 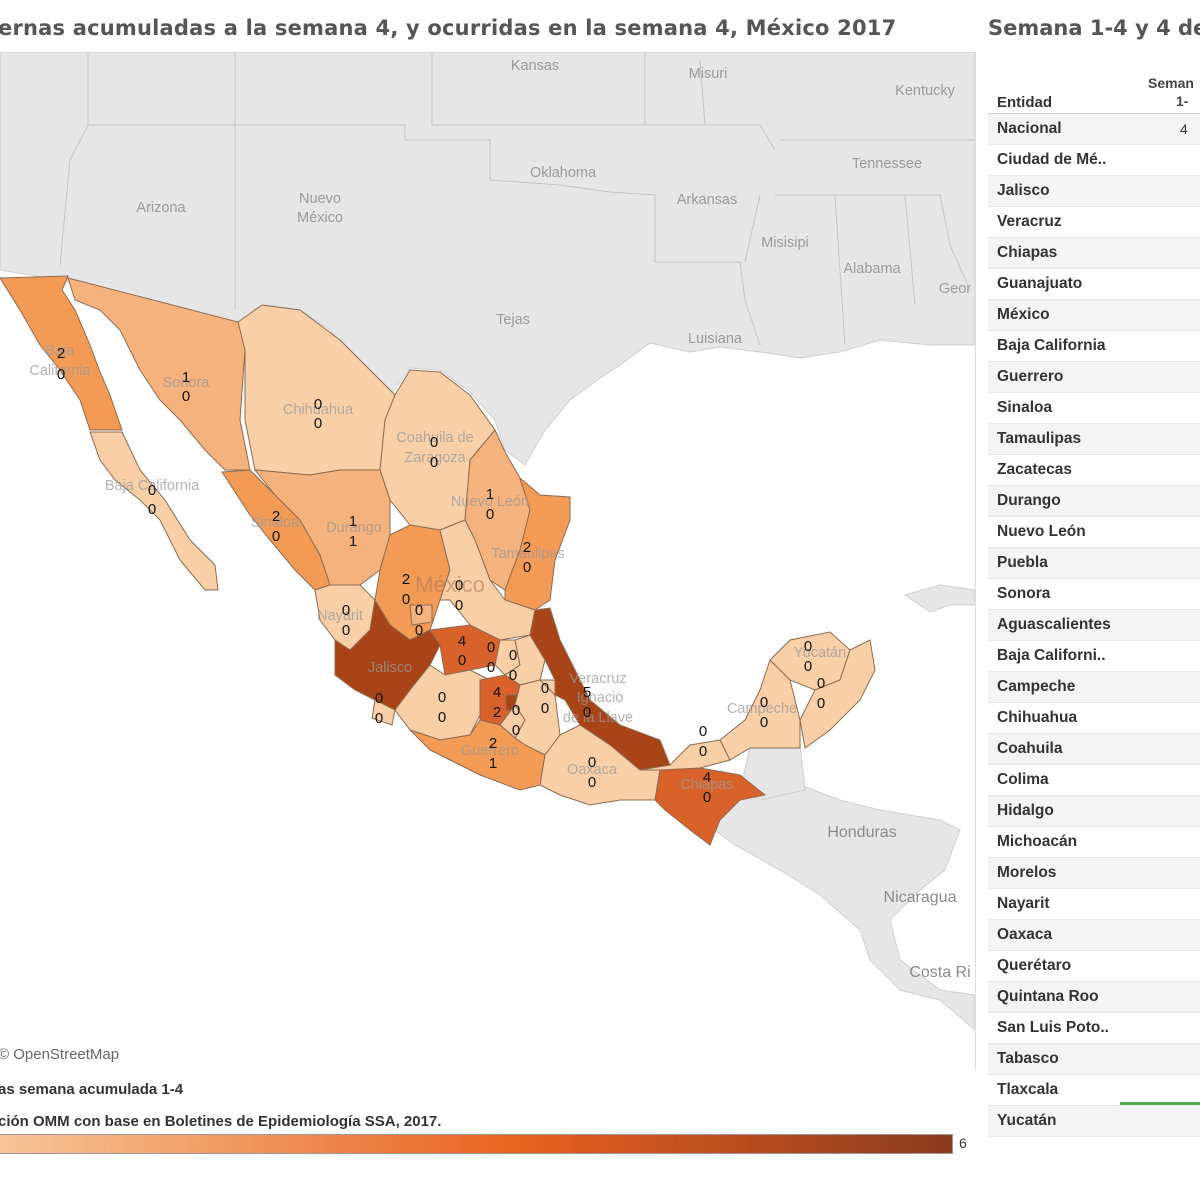 What do you see at coordinates (419, 620) in the screenshot?
I see `value-aguascalientes: 00` at bounding box center [419, 620].